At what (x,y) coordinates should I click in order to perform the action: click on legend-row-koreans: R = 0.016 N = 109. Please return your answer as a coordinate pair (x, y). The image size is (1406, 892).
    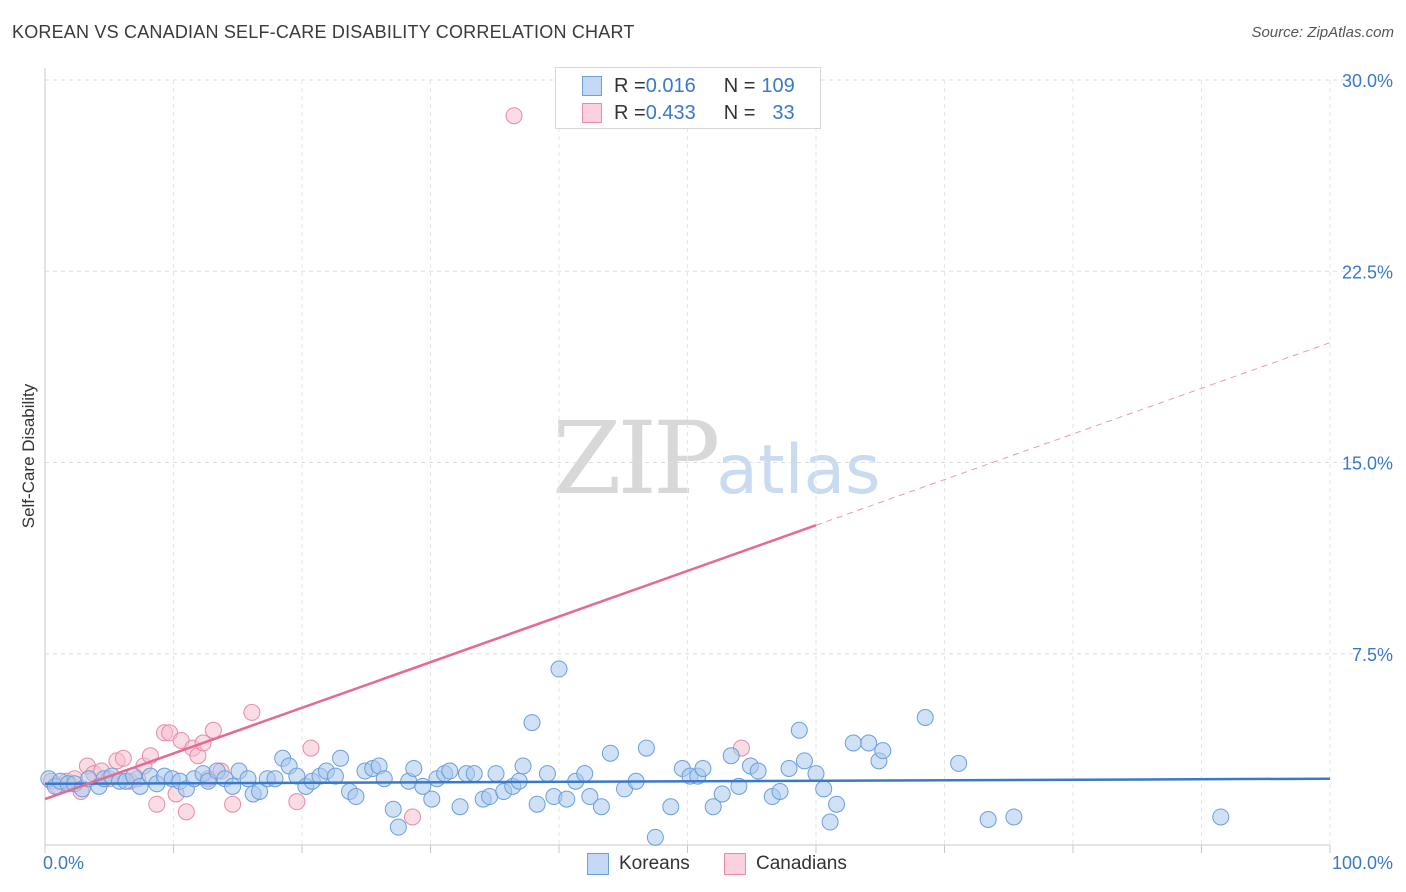
    Looking at the image, I should click on (688, 86).